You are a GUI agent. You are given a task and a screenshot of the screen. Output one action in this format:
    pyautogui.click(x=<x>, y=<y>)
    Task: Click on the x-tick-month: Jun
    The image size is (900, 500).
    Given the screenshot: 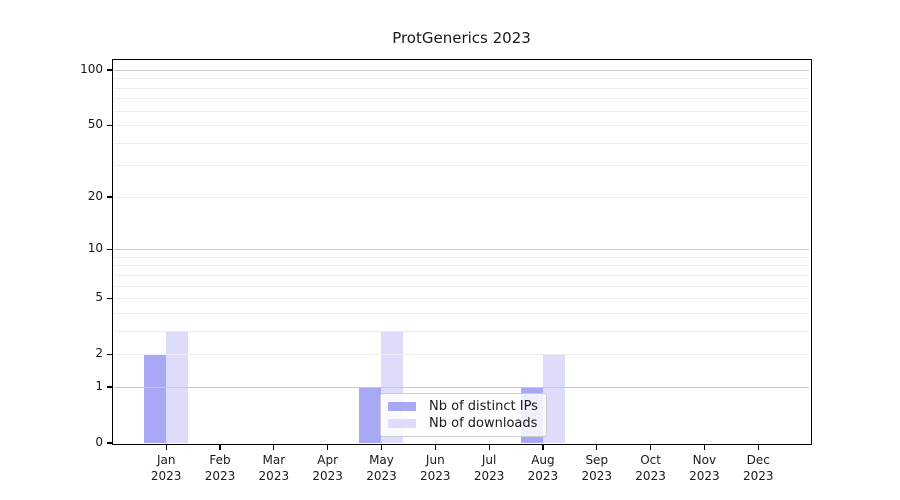 What is the action you would take?
    pyautogui.click(x=435, y=460)
    